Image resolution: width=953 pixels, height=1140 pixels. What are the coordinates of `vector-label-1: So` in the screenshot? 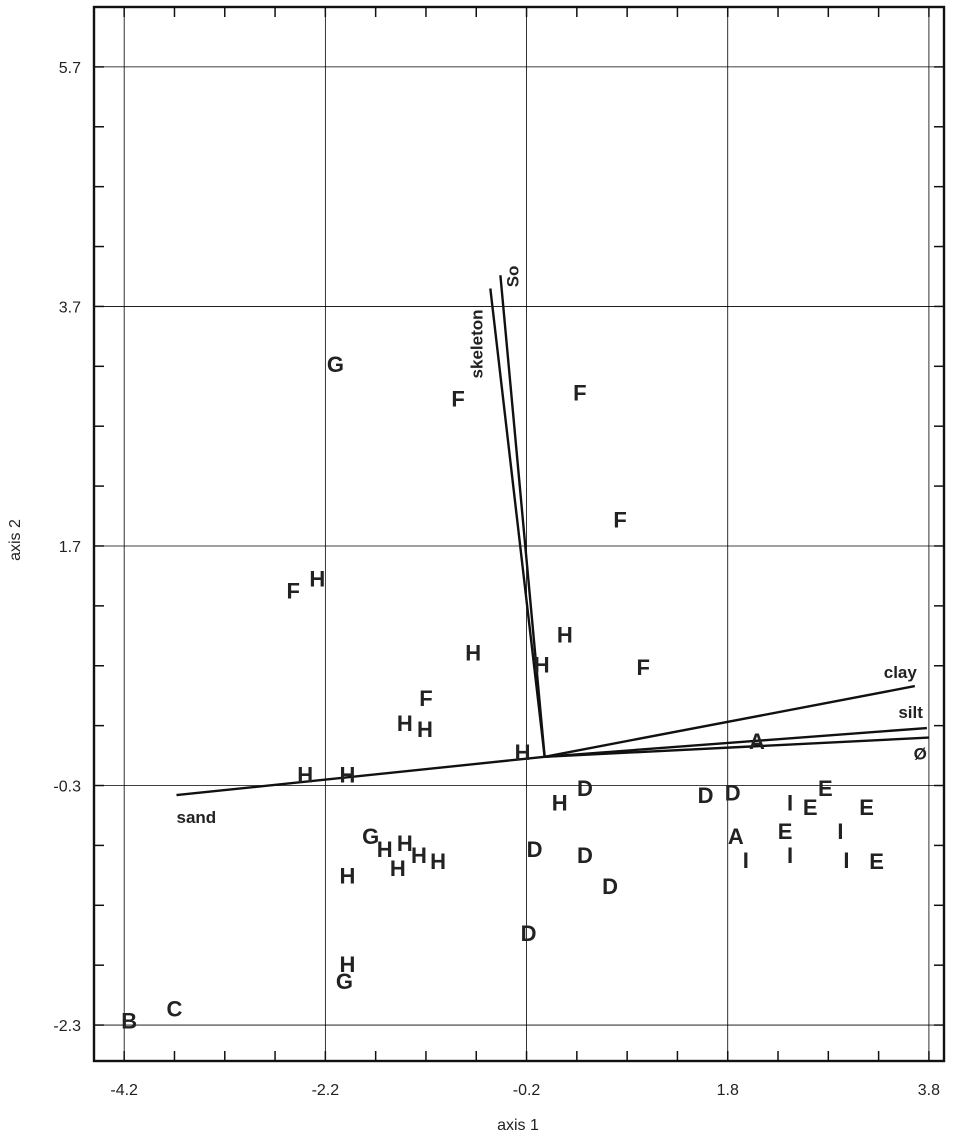 It's located at (512, 277).